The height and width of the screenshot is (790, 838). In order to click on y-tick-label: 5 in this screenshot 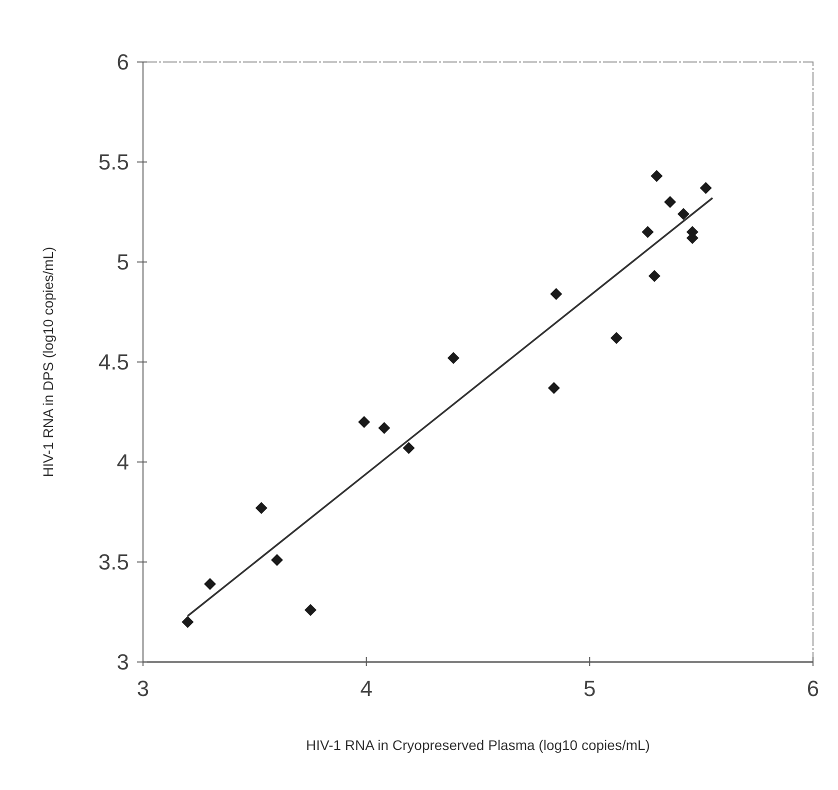, I will do `click(122, 262)`.